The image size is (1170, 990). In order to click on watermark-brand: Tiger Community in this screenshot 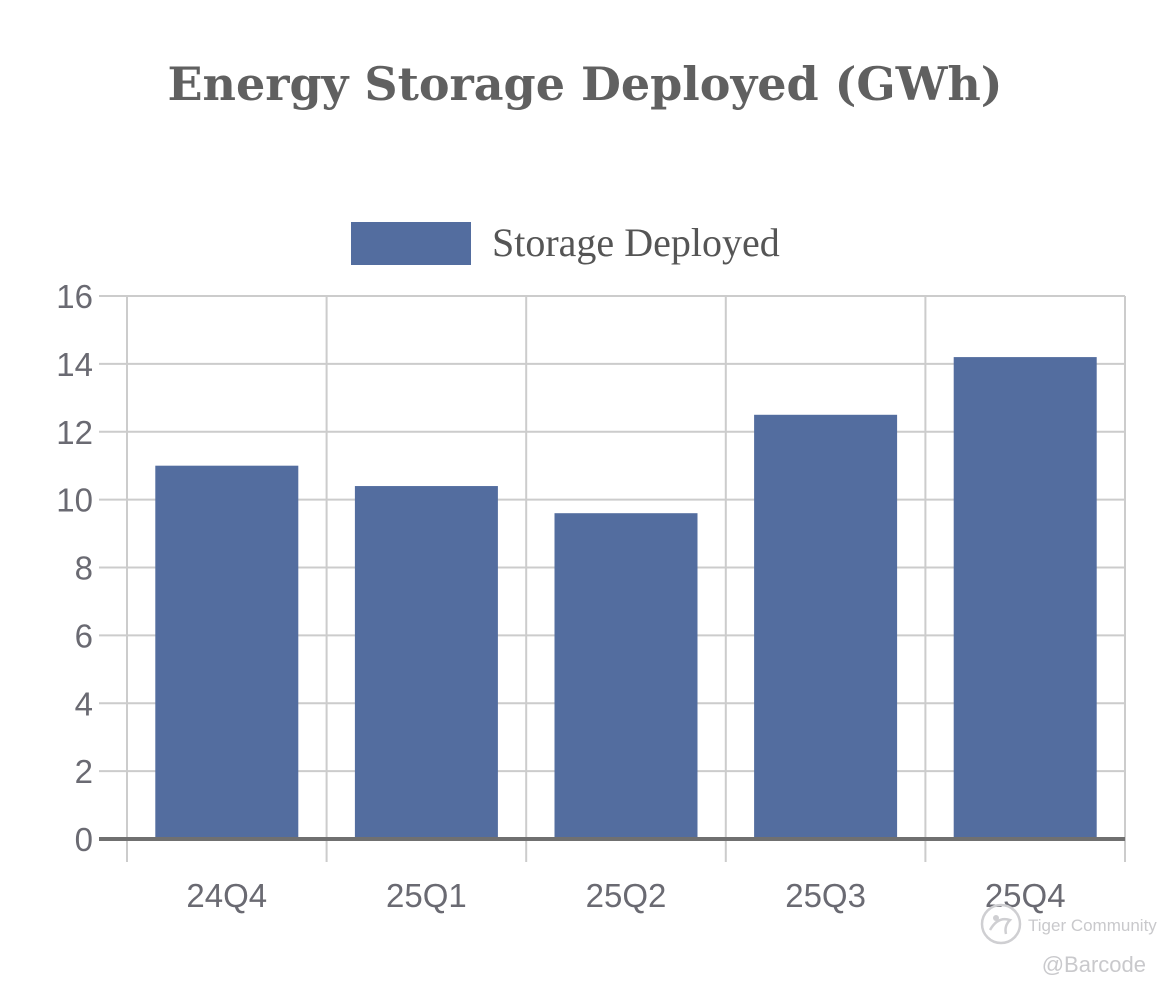, I will do `click(1092, 925)`.